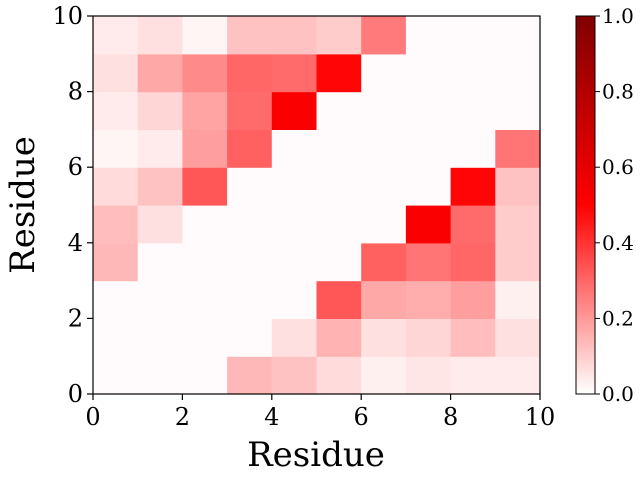  Describe the element at coordinates (67, 16) in the screenshot. I see `y-tick-label: 10` at that location.